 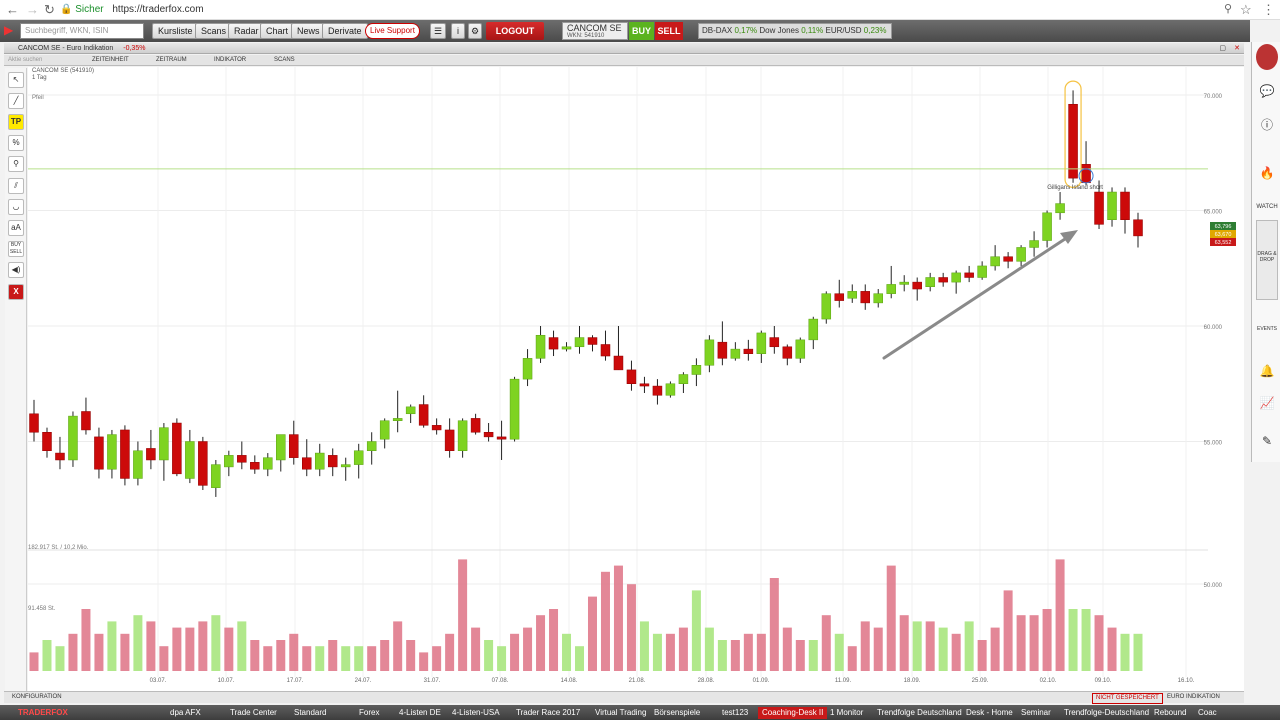 I want to click on user-avatar-icon, so click(x=1267, y=57).